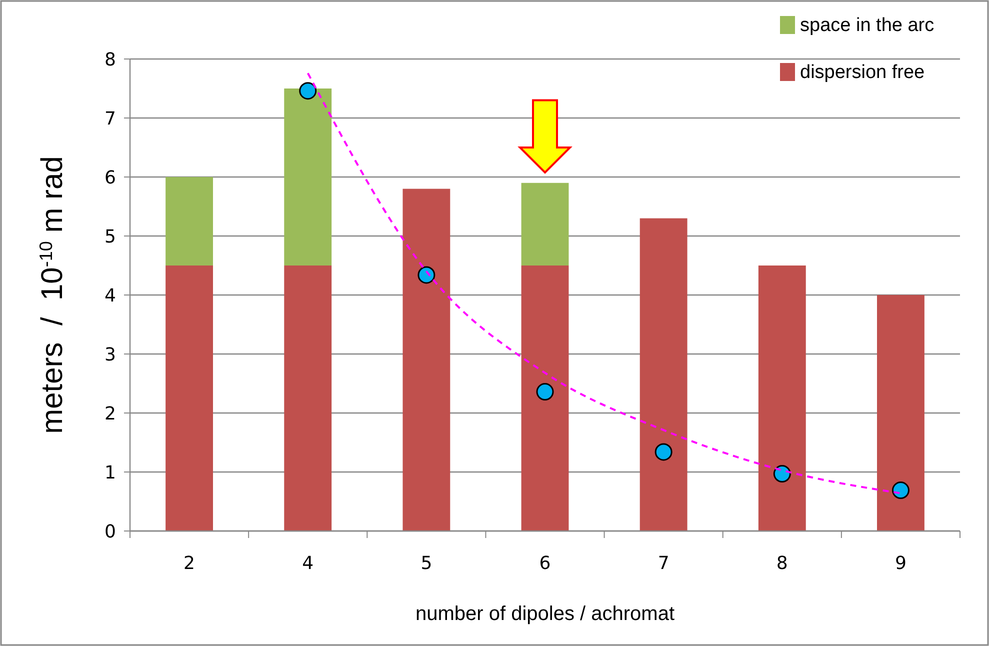  What do you see at coordinates (110, 295) in the screenshot?
I see `y-tick-label: 4` at bounding box center [110, 295].